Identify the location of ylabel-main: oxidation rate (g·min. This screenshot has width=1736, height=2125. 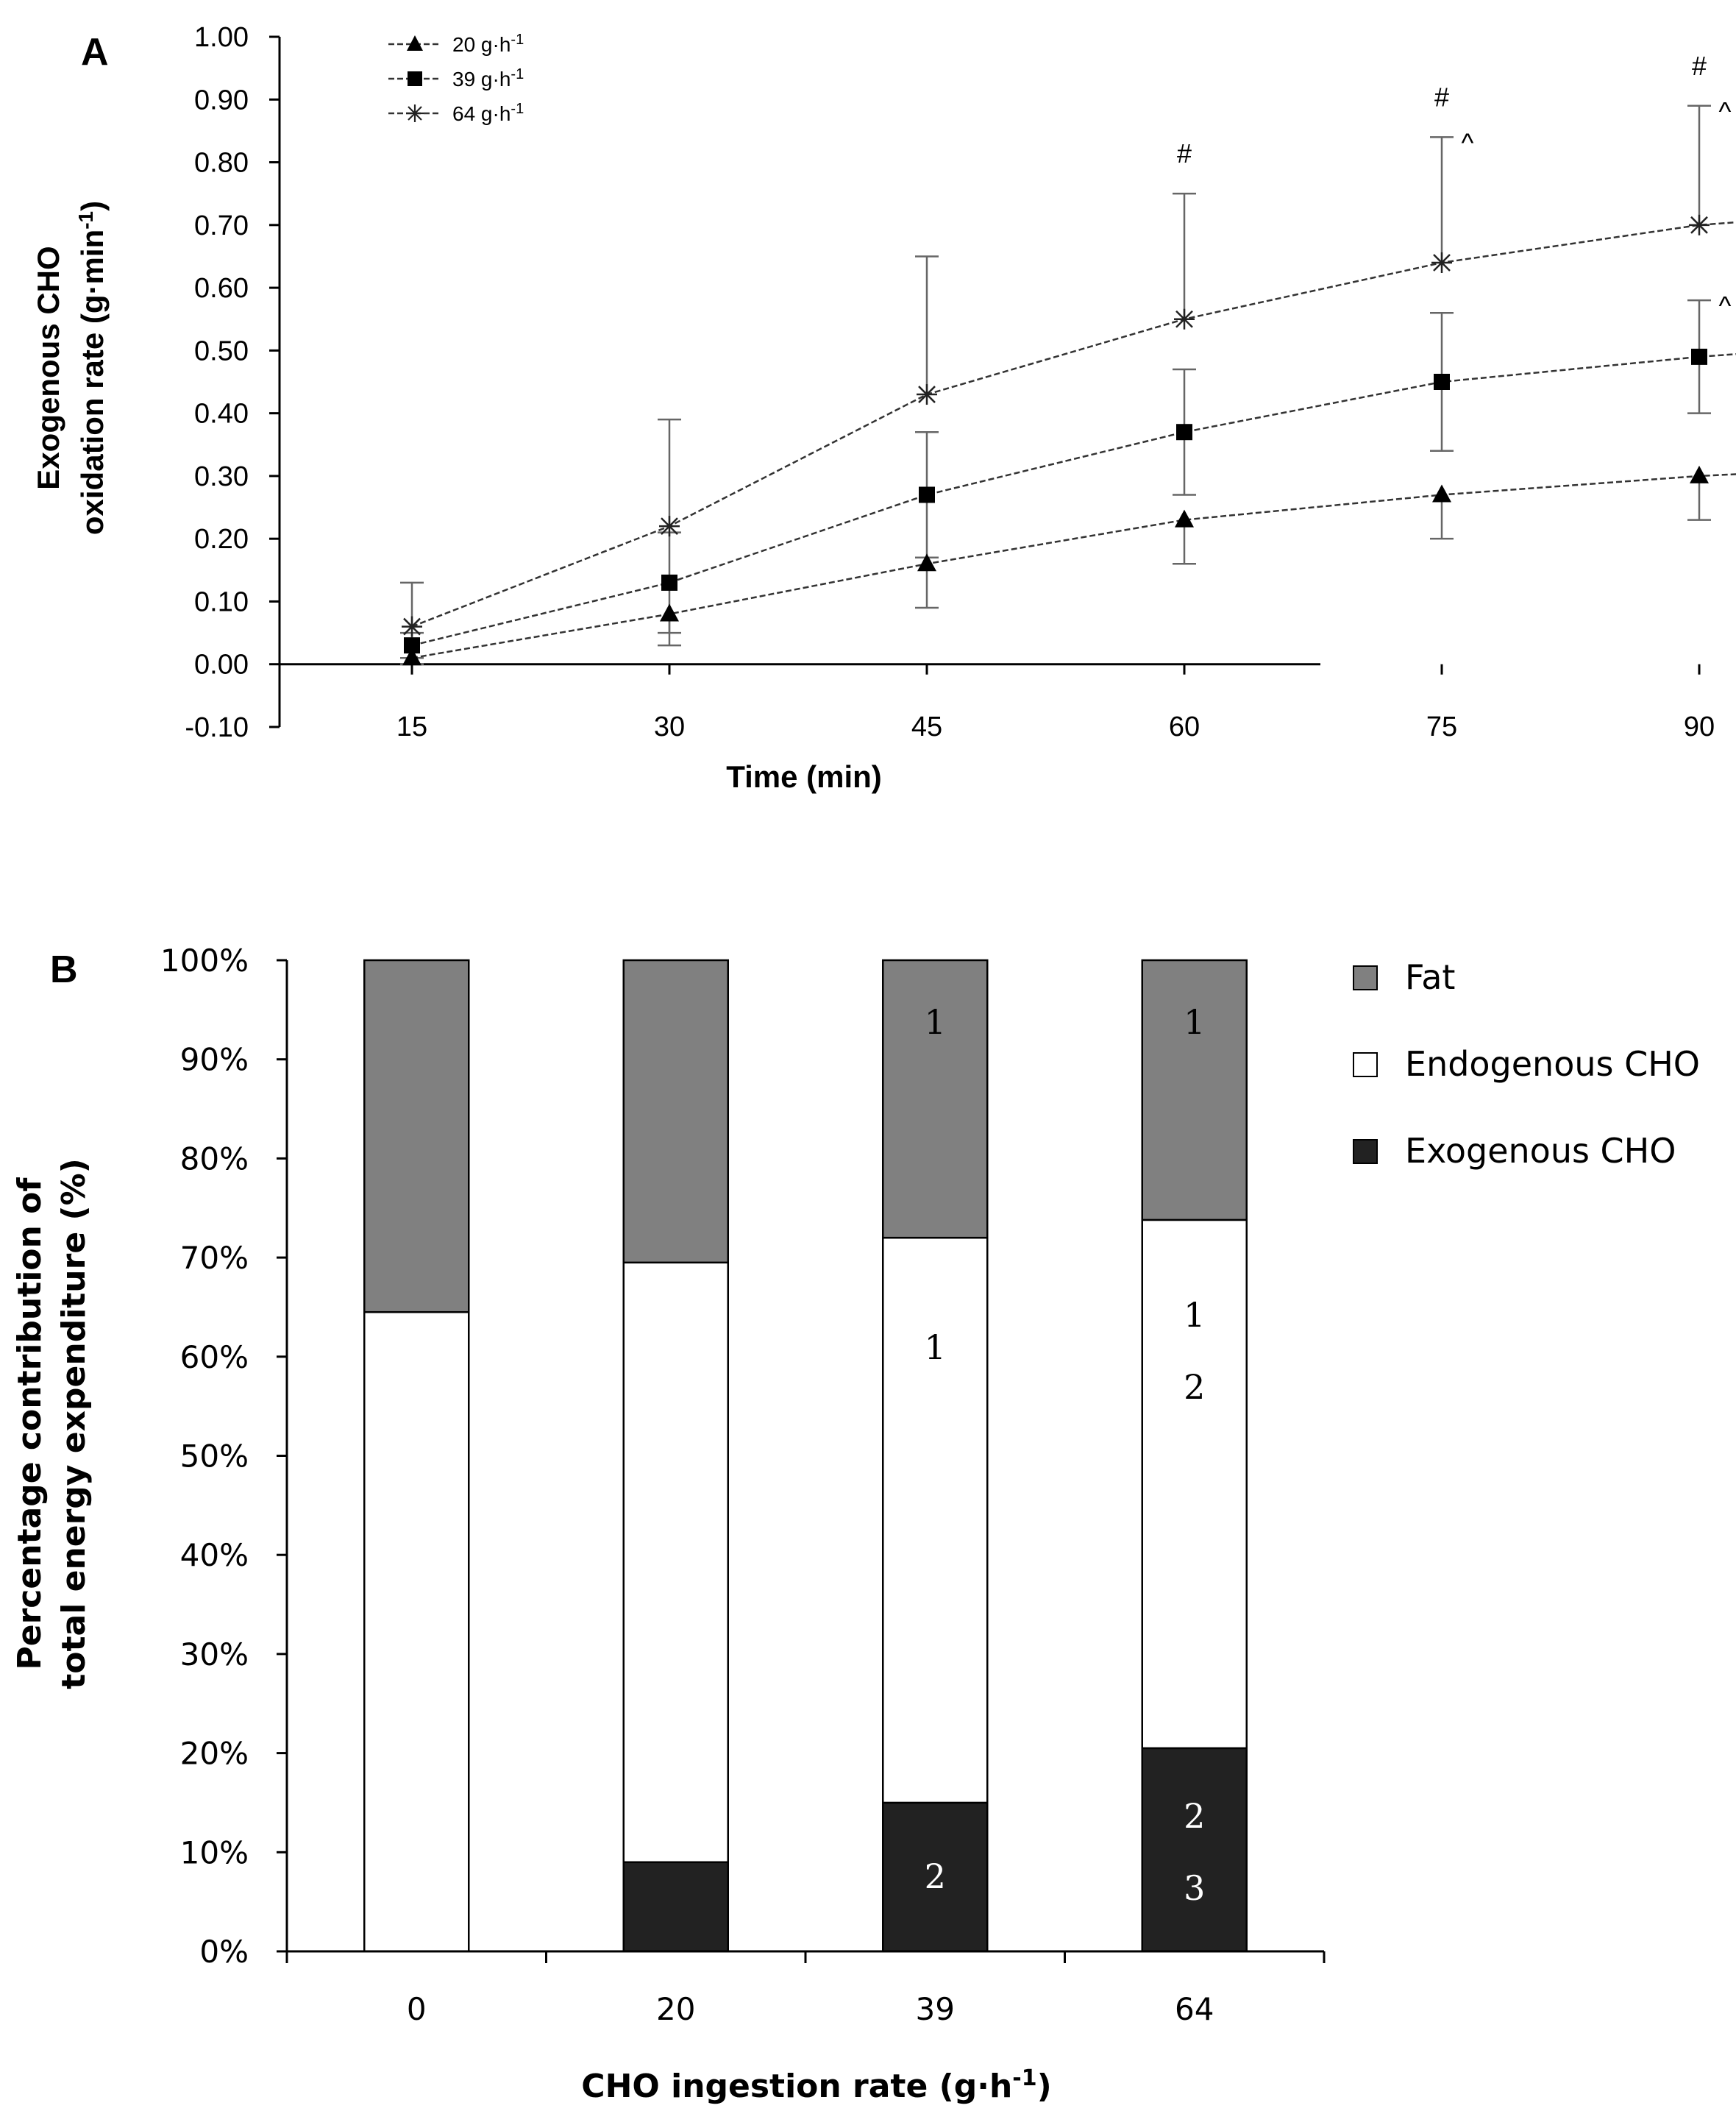
(92, 383).